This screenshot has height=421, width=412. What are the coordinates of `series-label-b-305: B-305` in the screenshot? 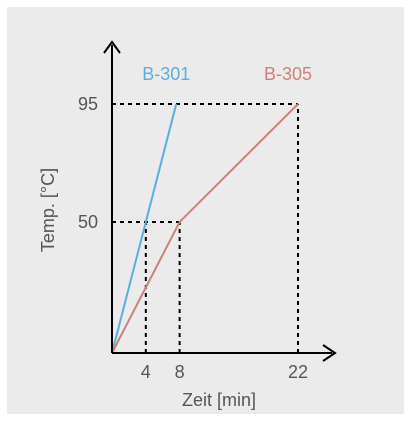 It's located at (288, 74).